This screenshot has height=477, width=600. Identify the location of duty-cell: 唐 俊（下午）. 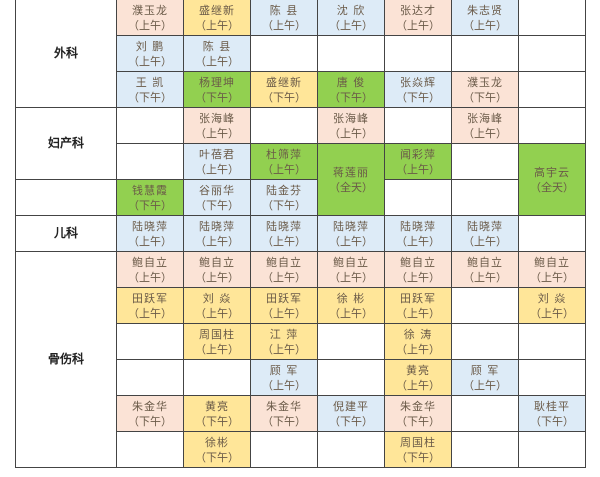
(351, 89).